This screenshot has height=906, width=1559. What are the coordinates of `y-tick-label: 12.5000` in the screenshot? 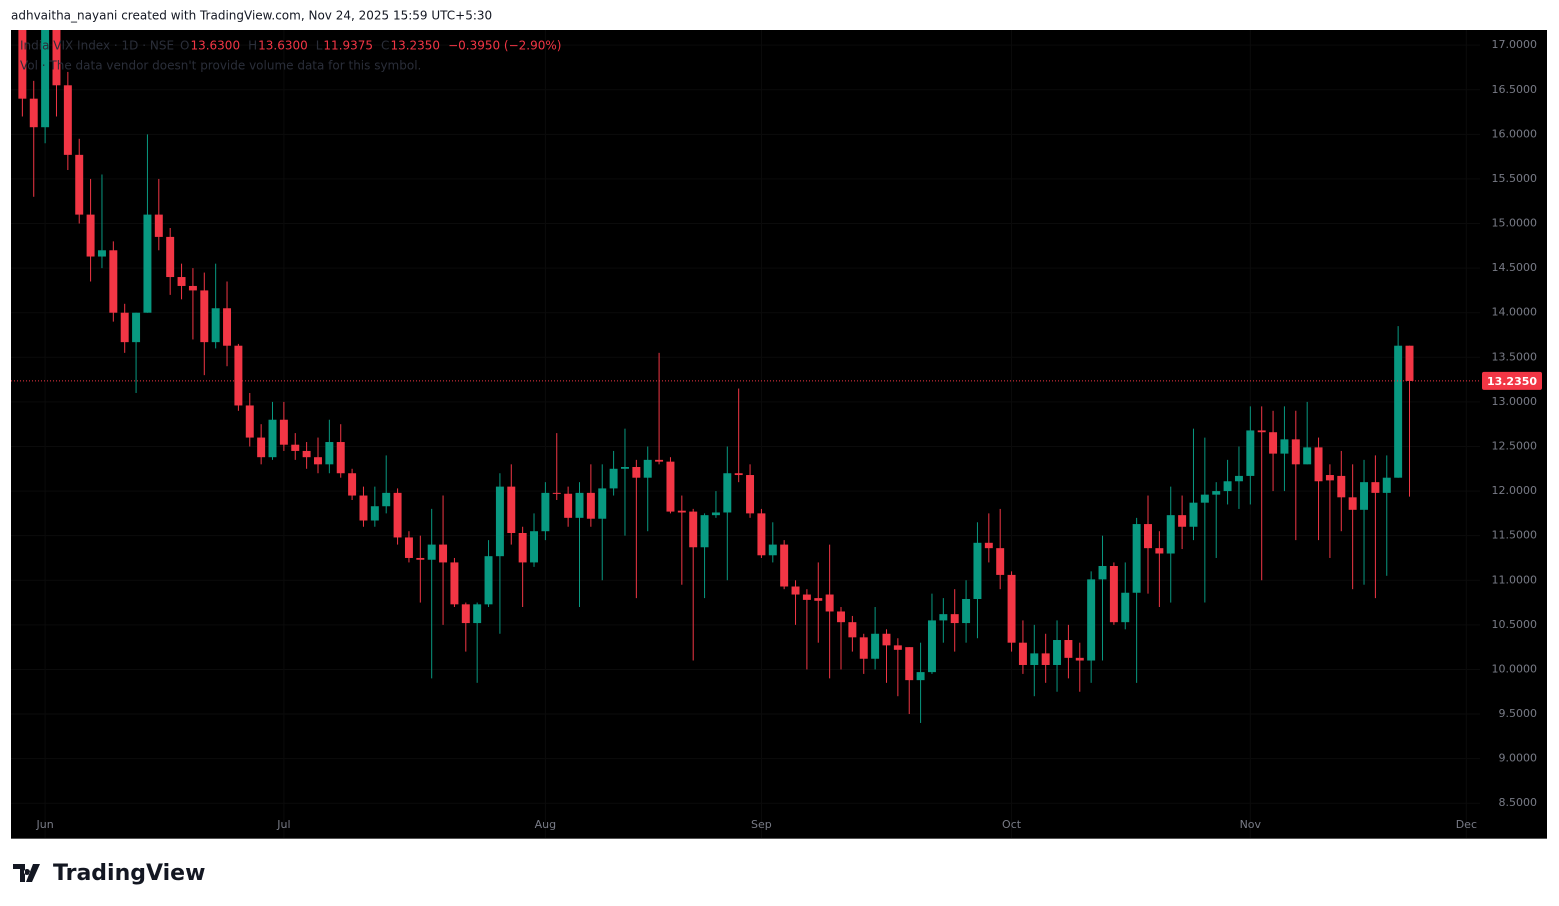 It's located at (1515, 445).